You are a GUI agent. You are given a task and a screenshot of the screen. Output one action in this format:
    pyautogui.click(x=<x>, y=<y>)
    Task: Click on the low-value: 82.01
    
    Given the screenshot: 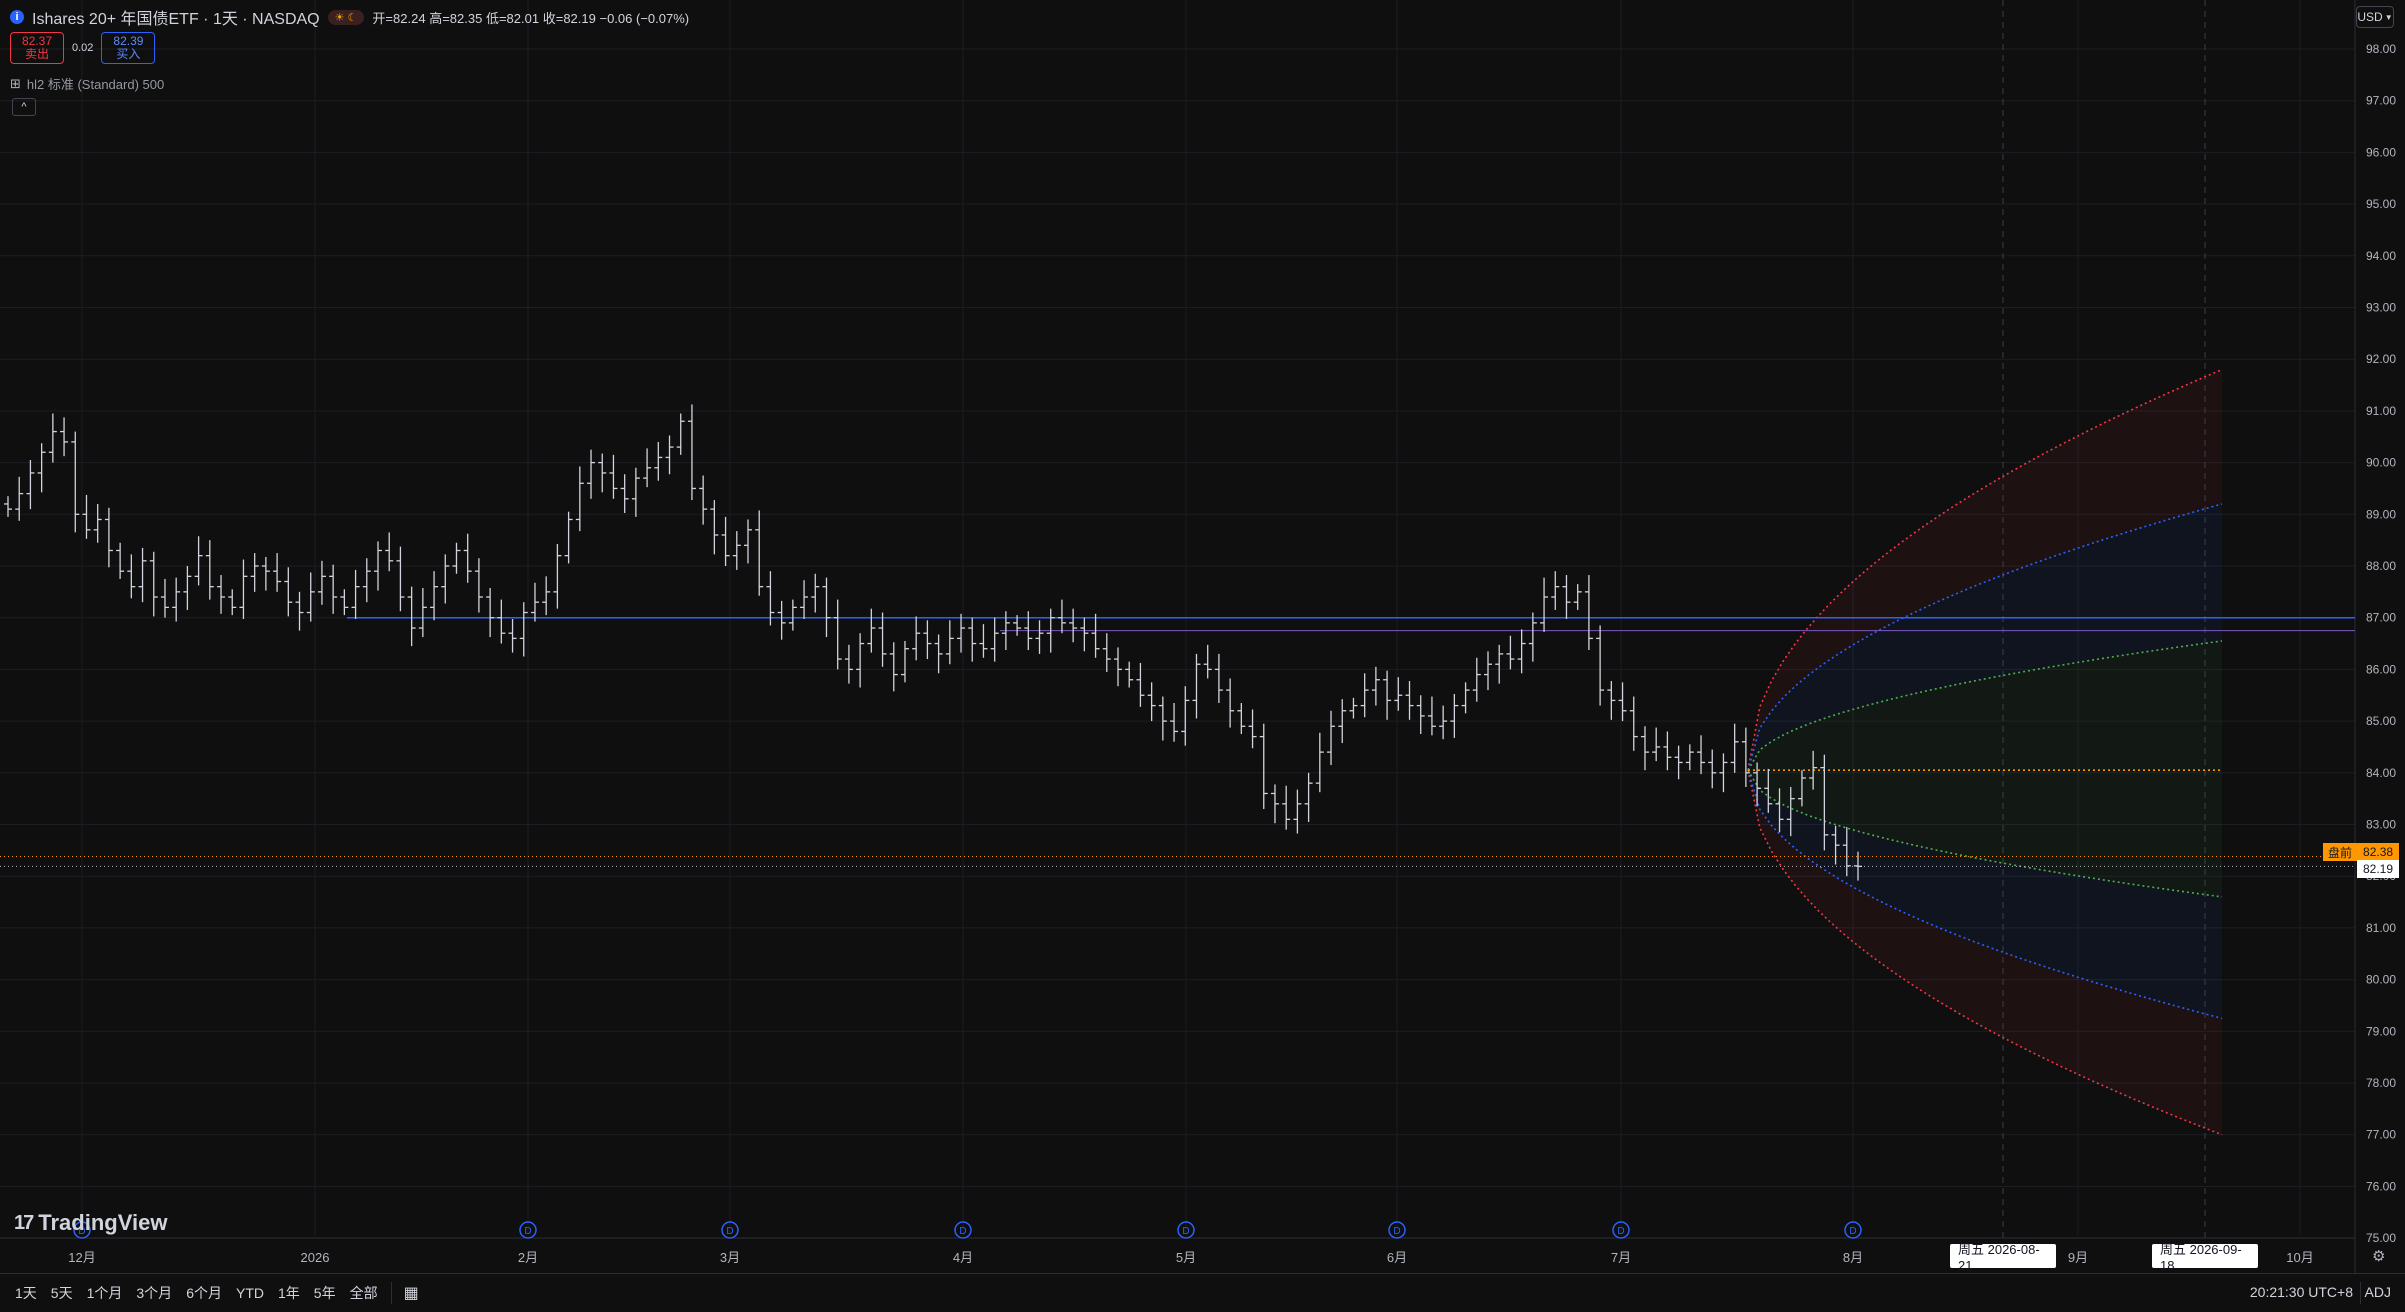 What is the action you would take?
    pyautogui.click(x=523, y=18)
    